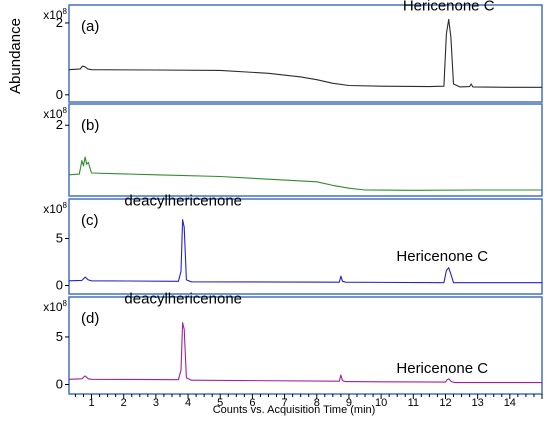 Image resolution: width=550 pixels, height=428 pixels. Describe the element at coordinates (156, 403) in the screenshot. I see `x-tick-label: 3` at that location.